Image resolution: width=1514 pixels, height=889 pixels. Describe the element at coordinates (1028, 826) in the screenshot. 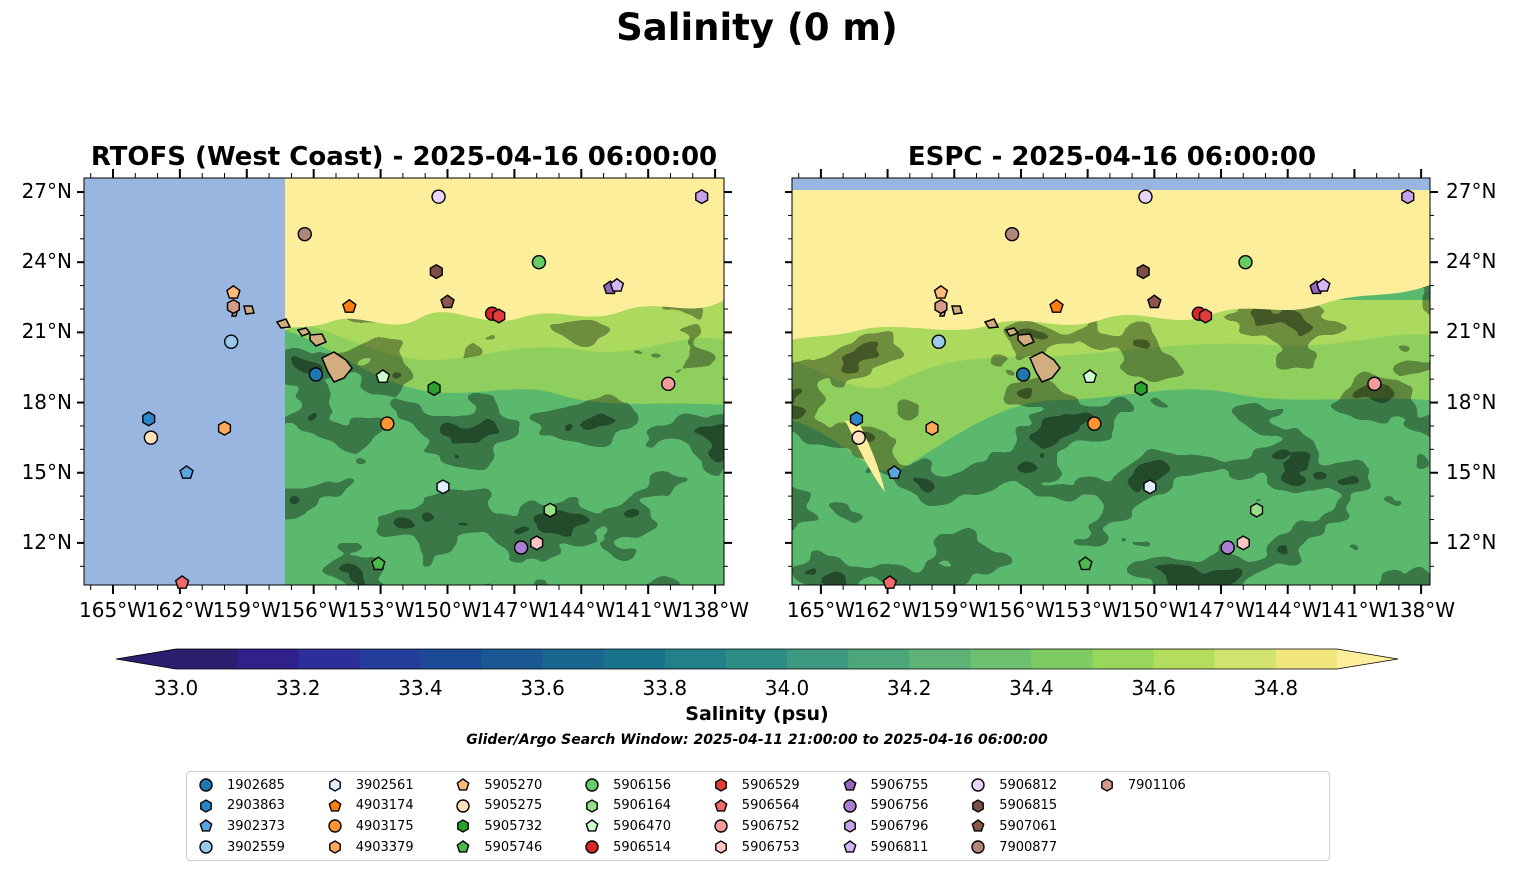

I see `legend-label: 5907061` at that location.